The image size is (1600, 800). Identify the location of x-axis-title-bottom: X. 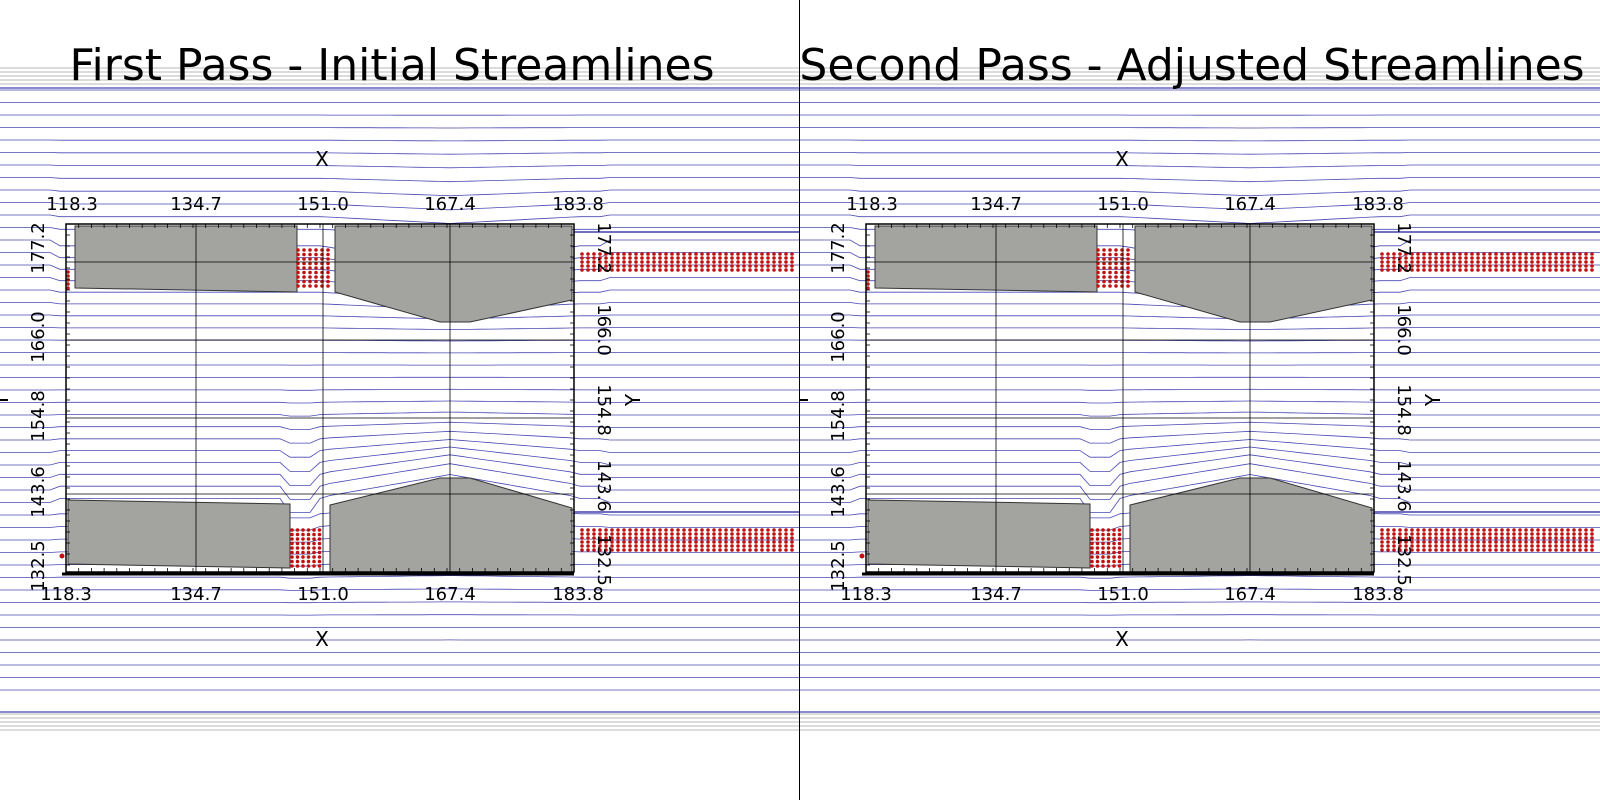
(1122, 639).